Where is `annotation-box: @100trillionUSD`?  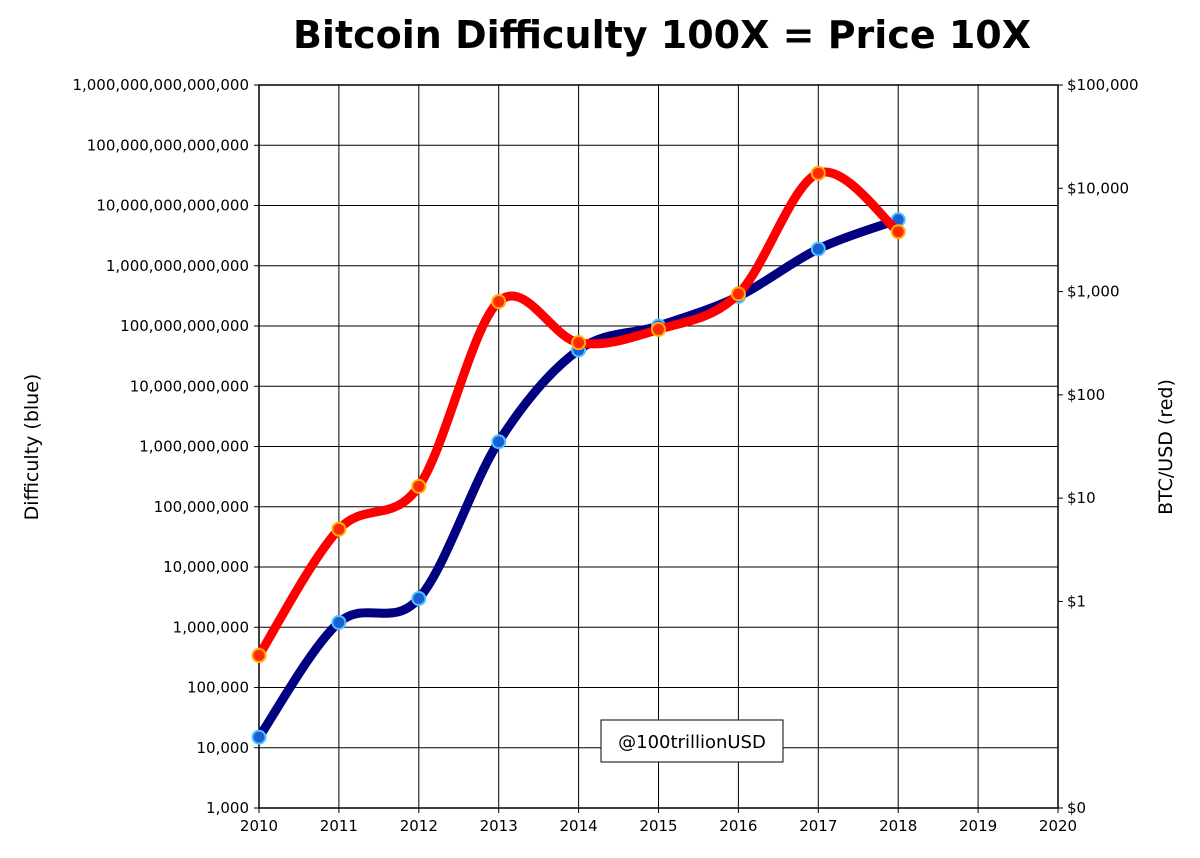
annotation-box: @100trillionUSD is located at coordinates (692, 741).